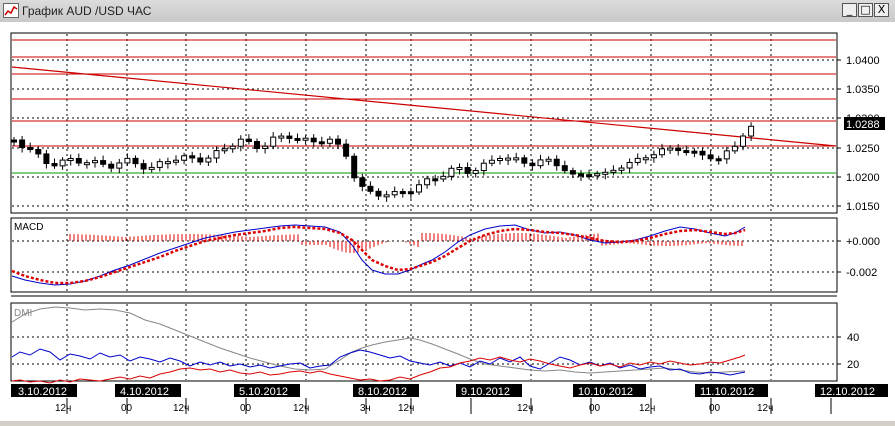  What do you see at coordinates (28, 227) in the screenshot?
I see `macd-label: MACD` at bounding box center [28, 227].